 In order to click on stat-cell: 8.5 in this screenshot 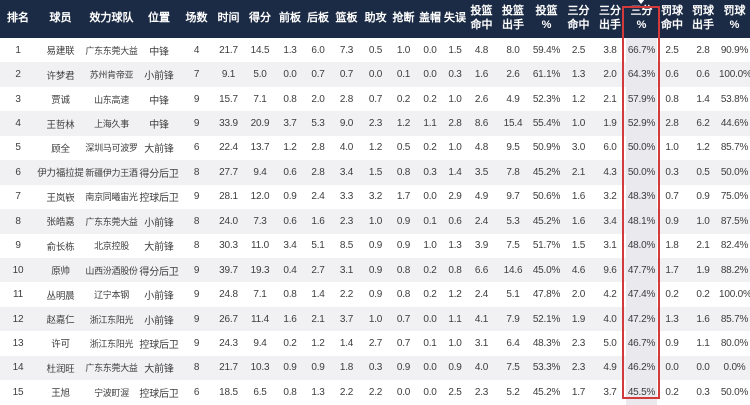, I will do `click(346, 246)`.